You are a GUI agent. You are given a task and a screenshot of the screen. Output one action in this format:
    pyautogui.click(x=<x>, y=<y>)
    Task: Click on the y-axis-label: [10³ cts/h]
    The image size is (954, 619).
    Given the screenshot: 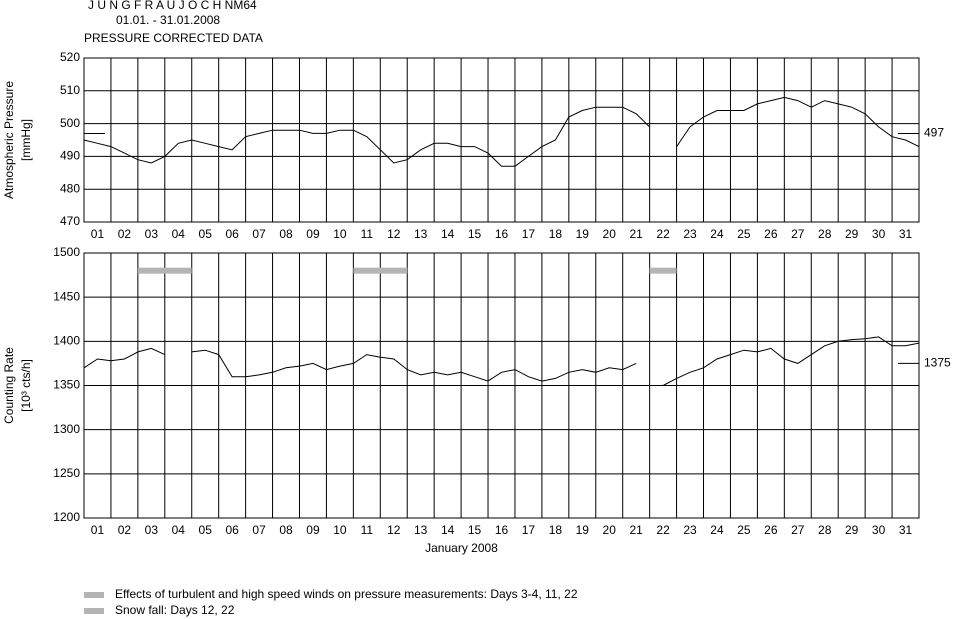 What is the action you would take?
    pyautogui.click(x=26, y=385)
    